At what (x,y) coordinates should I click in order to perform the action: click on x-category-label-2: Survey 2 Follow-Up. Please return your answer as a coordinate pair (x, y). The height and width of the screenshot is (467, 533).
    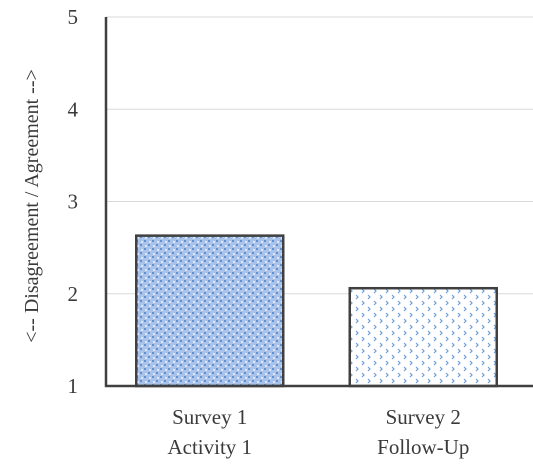
    Looking at the image, I should click on (423, 432).